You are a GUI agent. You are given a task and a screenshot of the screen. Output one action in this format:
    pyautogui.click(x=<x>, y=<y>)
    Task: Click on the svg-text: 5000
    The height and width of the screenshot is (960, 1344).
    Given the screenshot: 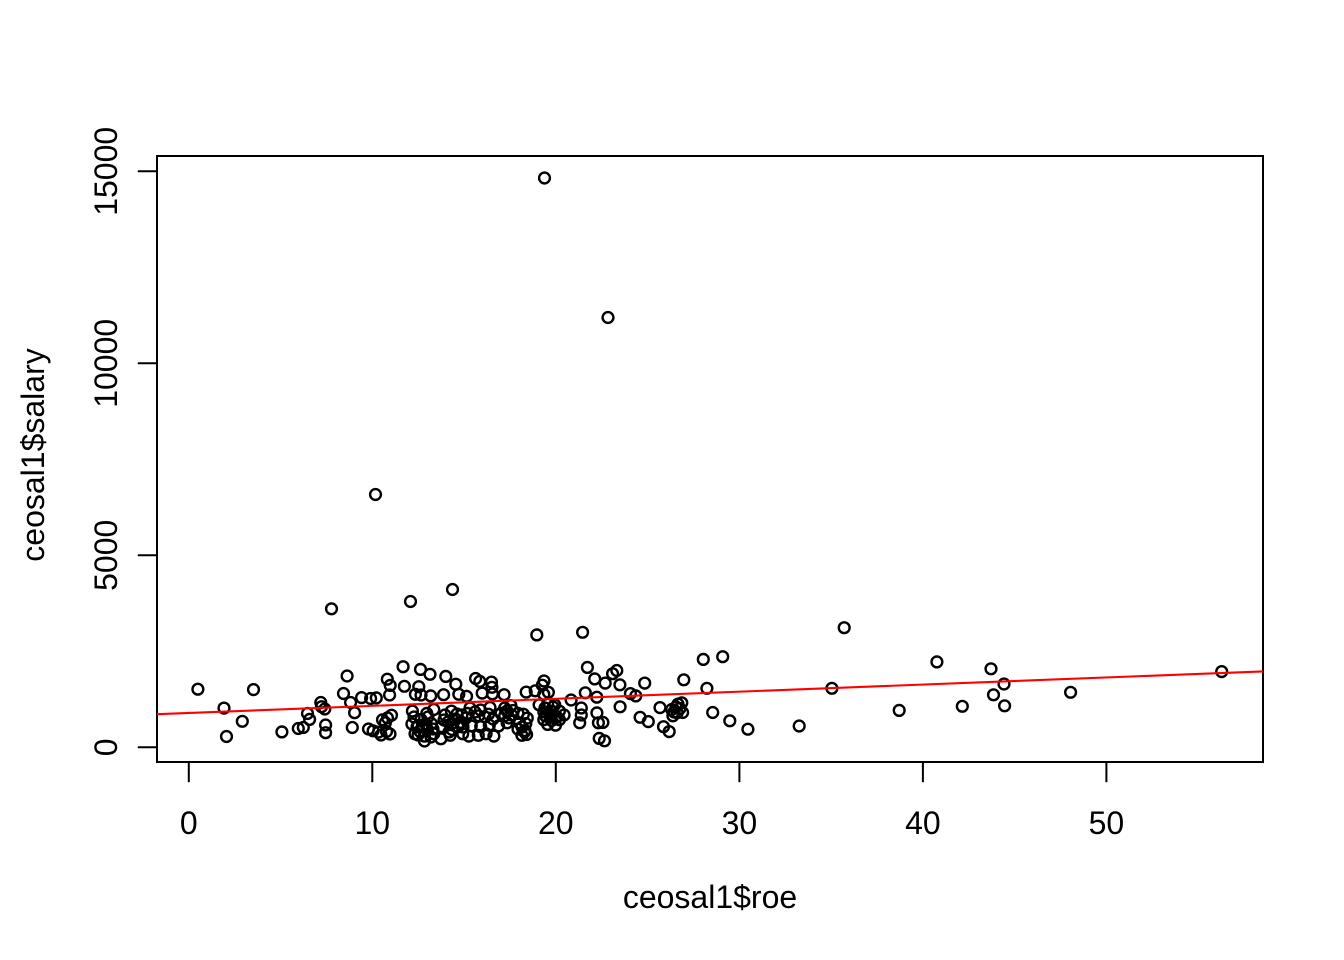 What is the action you would take?
    pyautogui.click(x=106, y=555)
    